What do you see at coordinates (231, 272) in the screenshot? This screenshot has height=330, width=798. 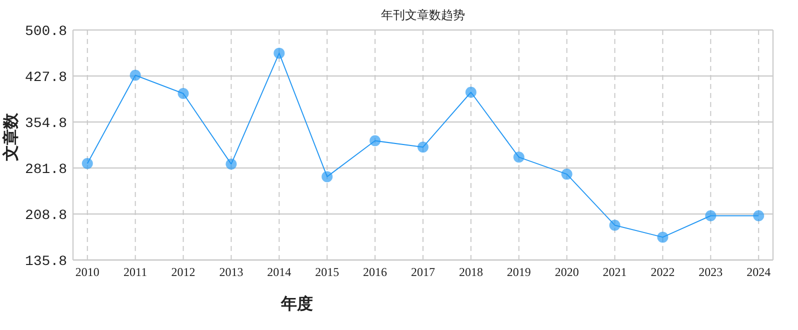 I see `x-tick-label: 2013` at bounding box center [231, 272].